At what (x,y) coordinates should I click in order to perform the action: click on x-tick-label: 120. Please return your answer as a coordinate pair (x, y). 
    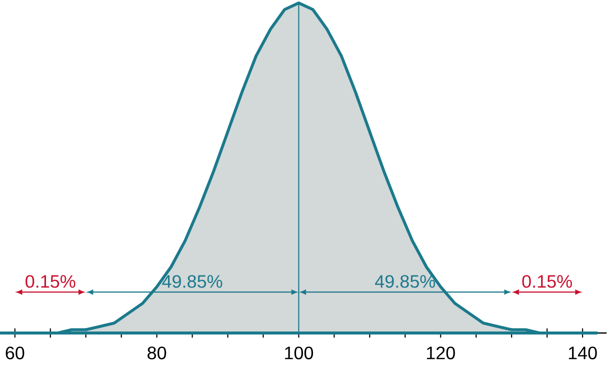
    Looking at the image, I should click on (441, 353).